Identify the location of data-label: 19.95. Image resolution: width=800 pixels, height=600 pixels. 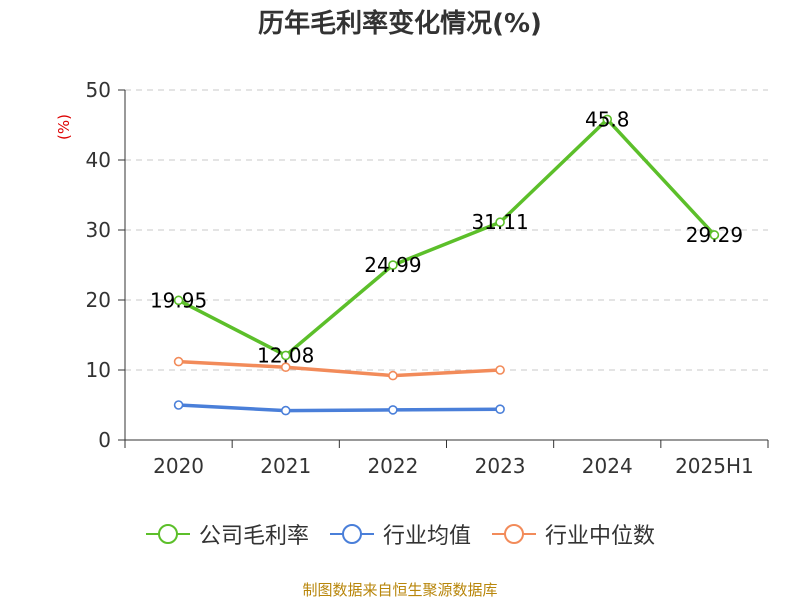
(178, 300).